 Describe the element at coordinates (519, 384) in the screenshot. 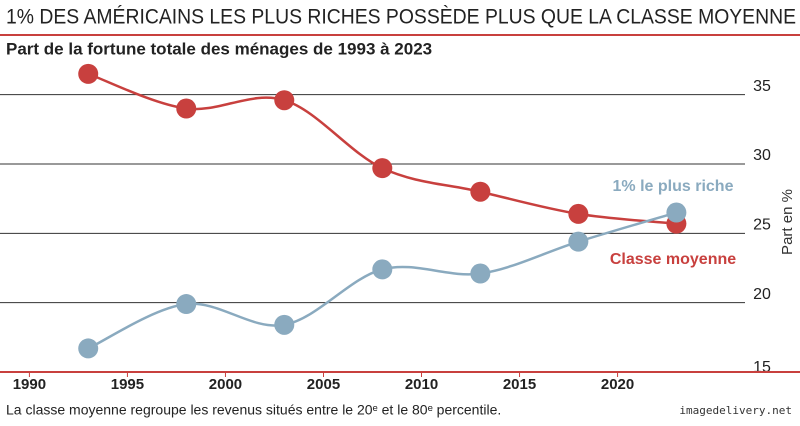

I see `x-tick-label: 2015` at that location.